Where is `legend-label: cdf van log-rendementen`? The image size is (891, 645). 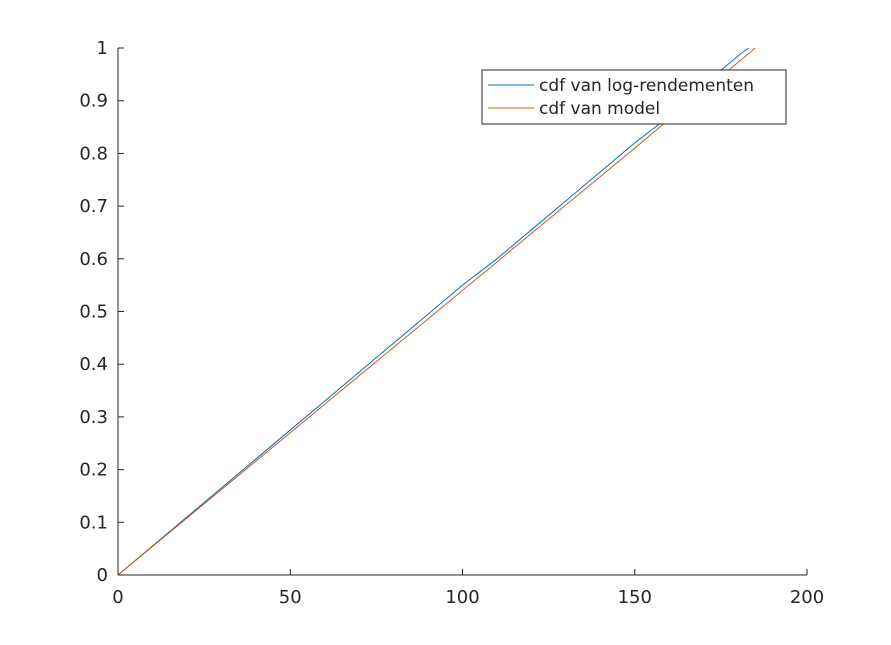
legend-label: cdf van log-rendementen is located at coordinates (646, 86).